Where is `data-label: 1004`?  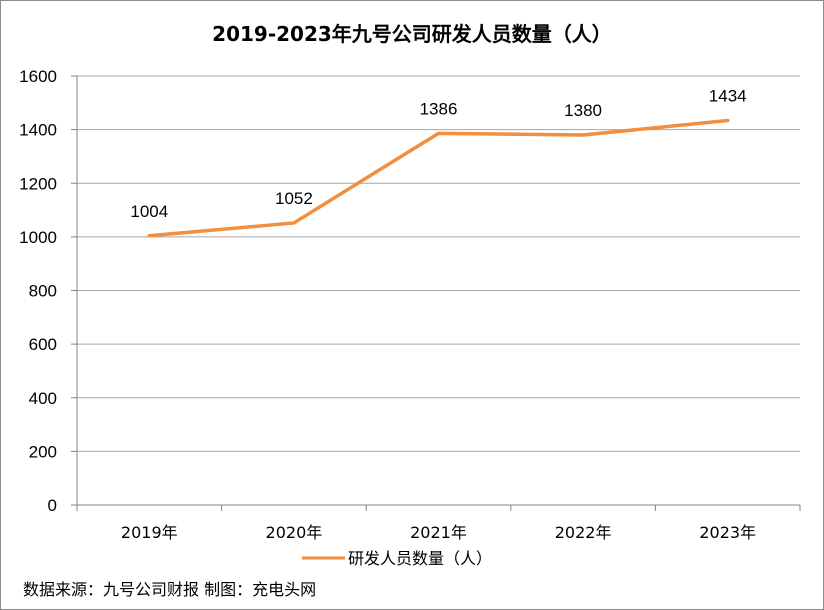 data-label: 1004 is located at coordinates (149, 211).